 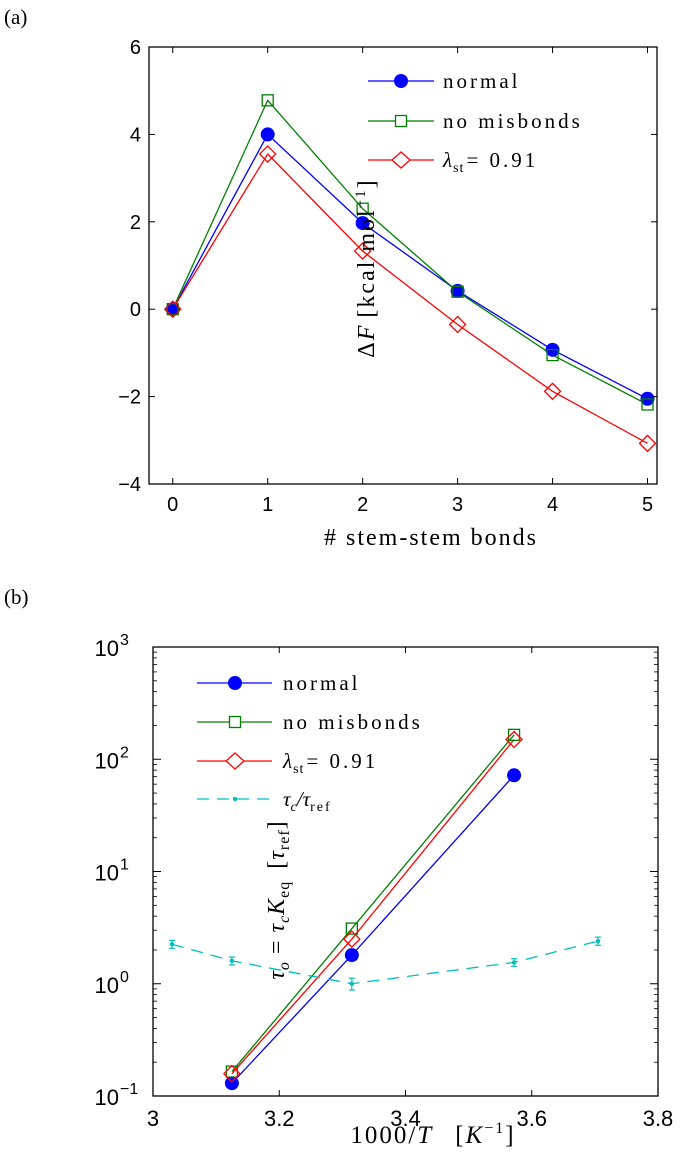 I want to click on legend-a-normal-text: normal, so click(x=481, y=81).